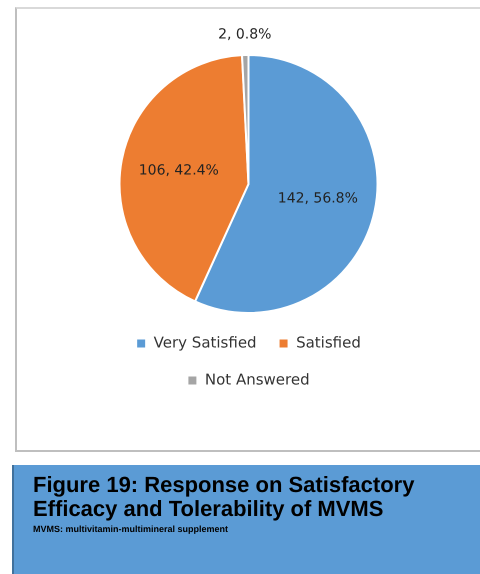  Describe the element at coordinates (245, 34) in the screenshot. I see `data-label: 2, 0.8%` at that location.